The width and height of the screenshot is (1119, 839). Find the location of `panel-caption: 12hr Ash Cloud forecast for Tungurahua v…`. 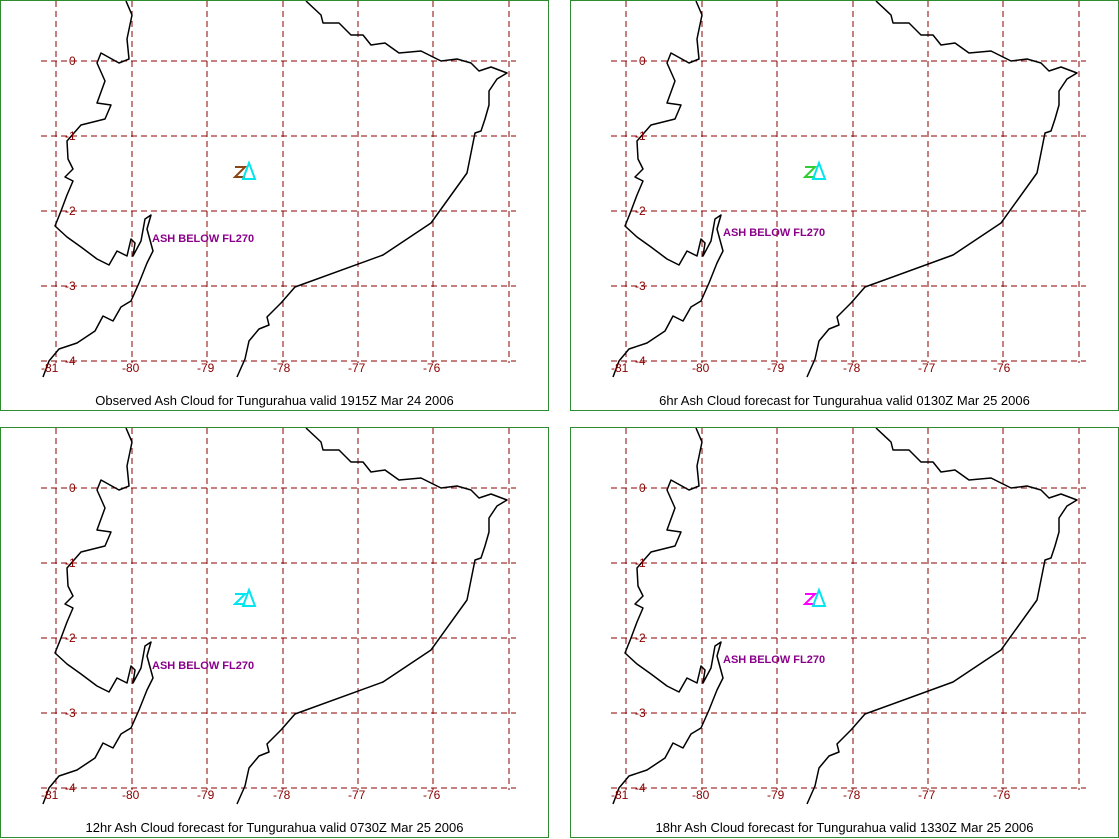

panel-caption: 12hr Ash Cloud forecast for Tungurahua v… is located at coordinates (274, 827).